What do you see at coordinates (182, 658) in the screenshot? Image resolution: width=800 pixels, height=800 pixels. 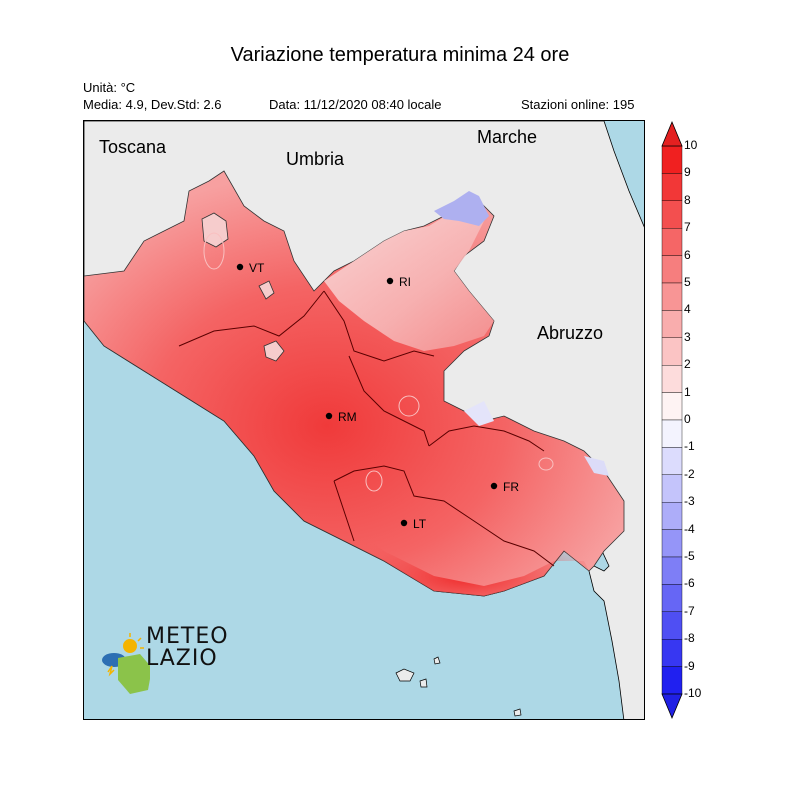 I see `logo-text-line2: LAZIO` at bounding box center [182, 658].